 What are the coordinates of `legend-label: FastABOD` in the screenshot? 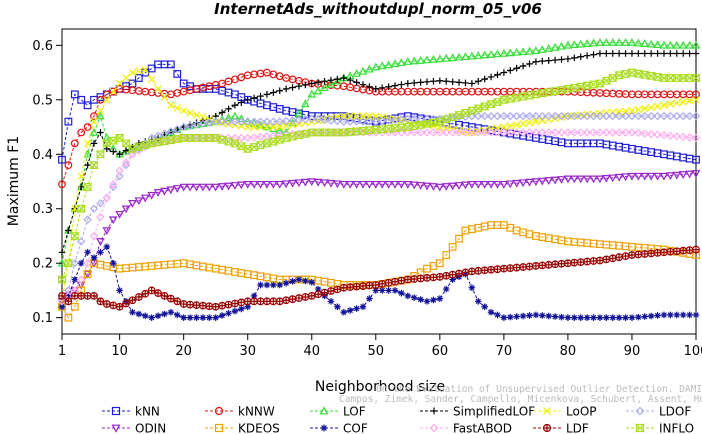 It's located at (482, 428).